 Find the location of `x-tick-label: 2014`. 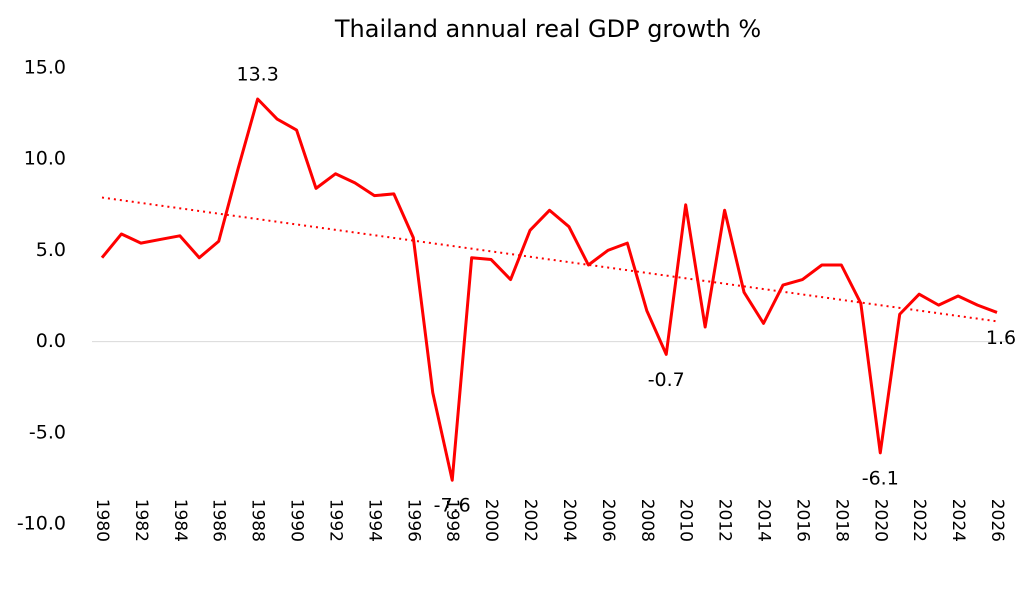

x-tick-label: 2014 is located at coordinates (764, 520).